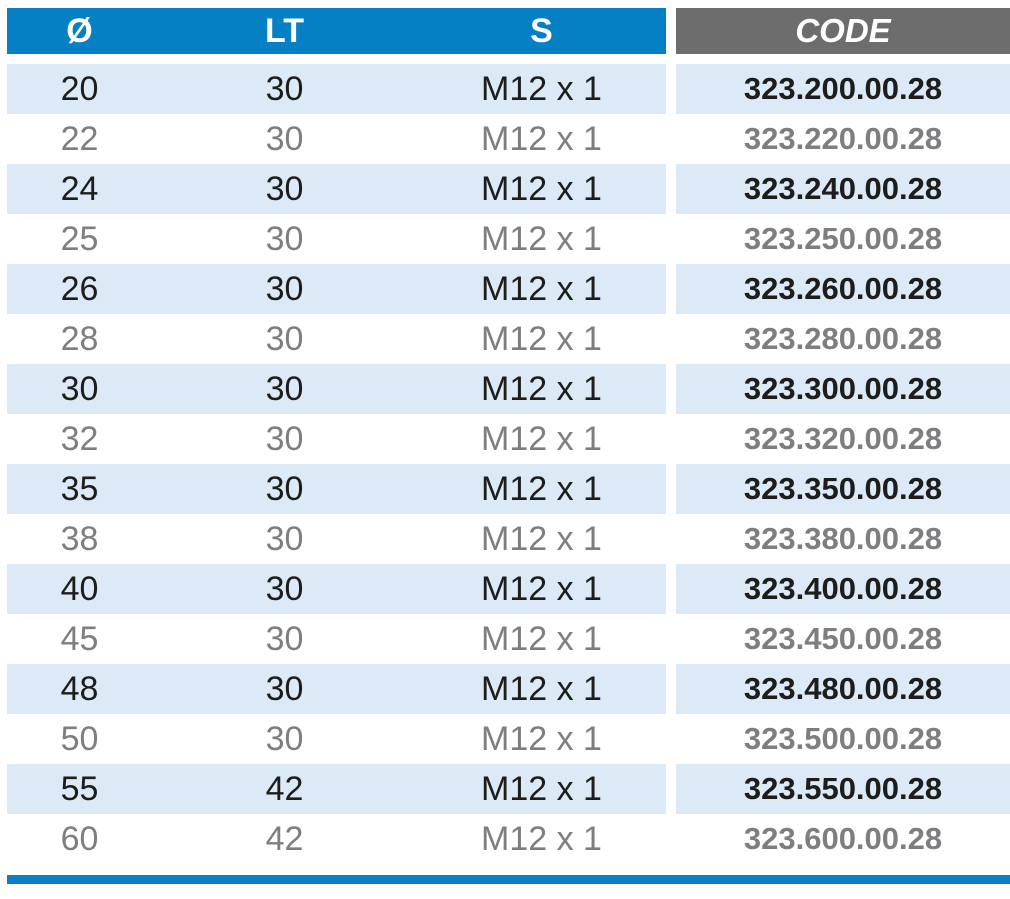  Describe the element at coordinates (79, 489) in the screenshot. I see `cell-diameter: 35` at that location.